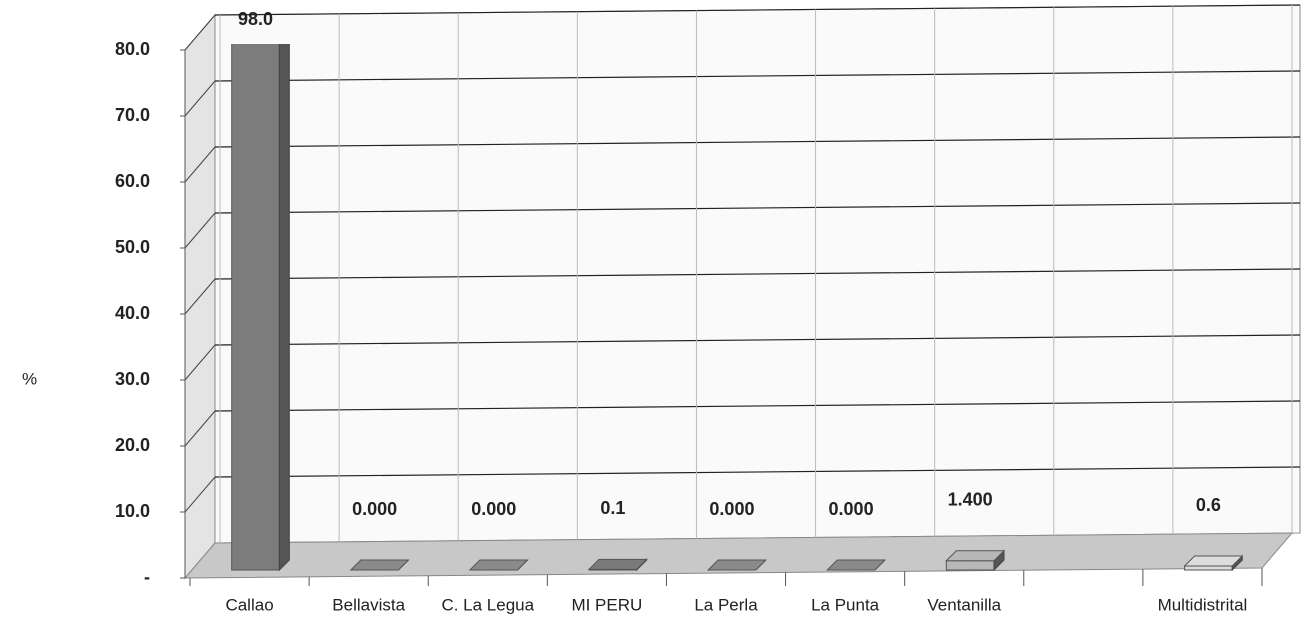 The height and width of the screenshot is (623, 1302). I want to click on x-tick-label: C. La Legua, so click(487, 604).